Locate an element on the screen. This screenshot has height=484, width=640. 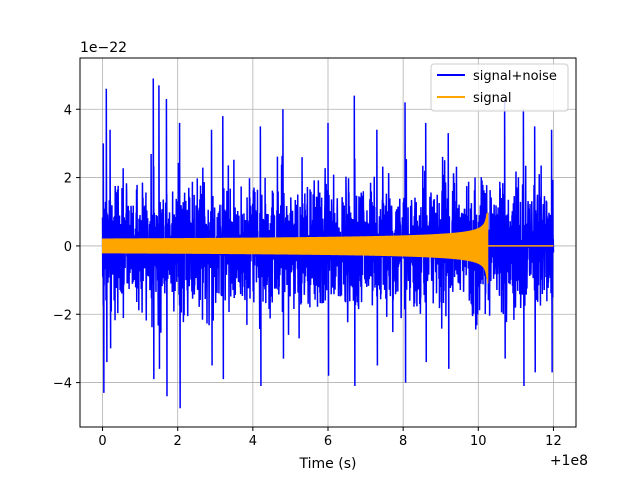
x-tick-label-5: 10 is located at coordinates (478, 441).